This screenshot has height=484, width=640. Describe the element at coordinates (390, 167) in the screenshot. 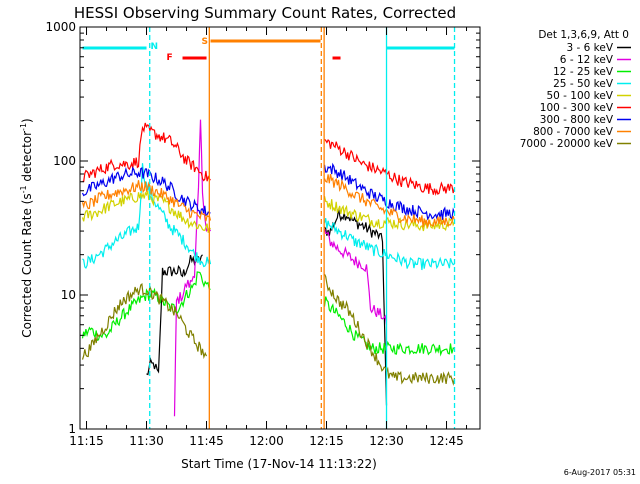

I see `series-line-5-b` at that location.